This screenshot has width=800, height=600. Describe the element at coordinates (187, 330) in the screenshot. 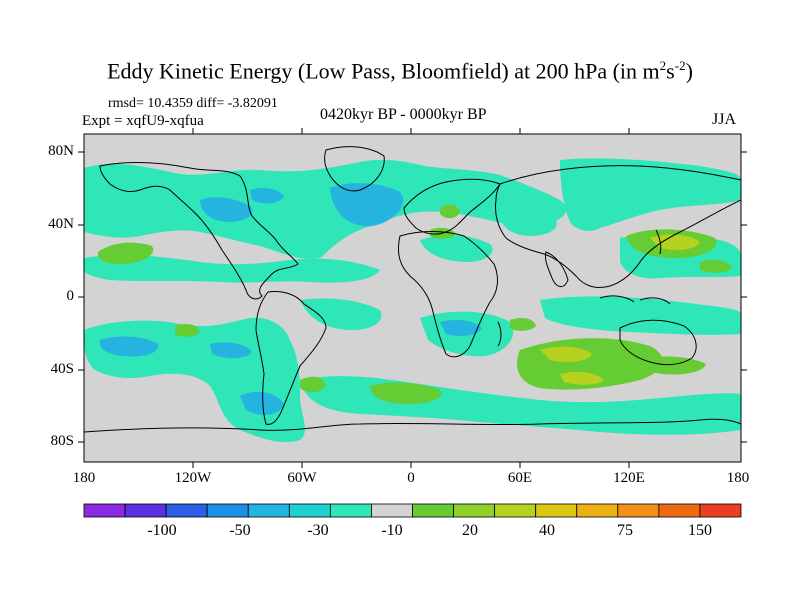

I see `contour-positive-south-pacific` at that location.